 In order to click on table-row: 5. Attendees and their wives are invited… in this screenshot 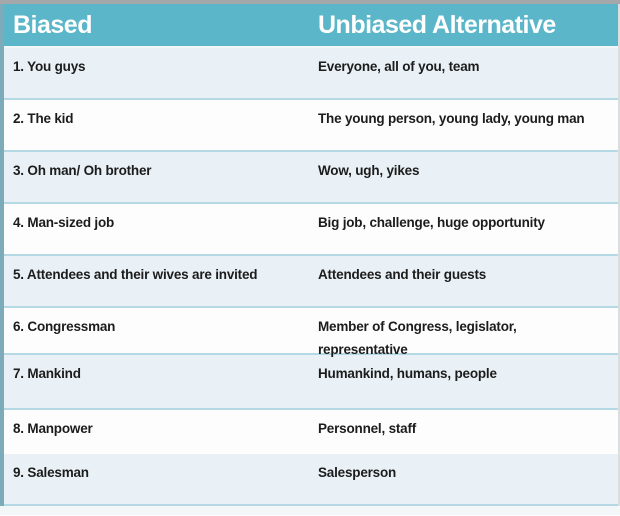, I will do `click(311, 282)`.